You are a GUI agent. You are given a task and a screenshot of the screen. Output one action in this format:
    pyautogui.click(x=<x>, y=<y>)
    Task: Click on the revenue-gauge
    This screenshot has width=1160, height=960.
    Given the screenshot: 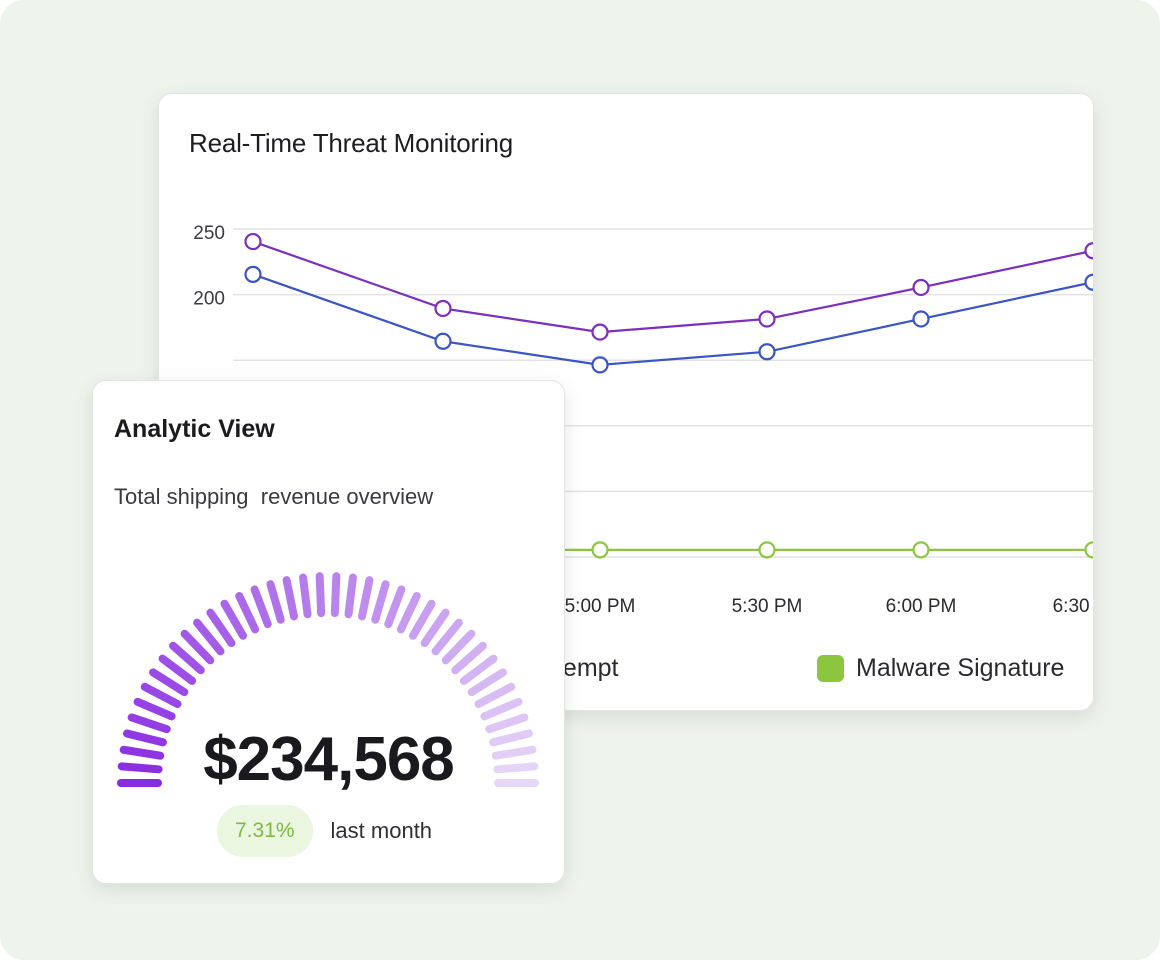 What is the action you would take?
    pyautogui.click(x=328, y=679)
    